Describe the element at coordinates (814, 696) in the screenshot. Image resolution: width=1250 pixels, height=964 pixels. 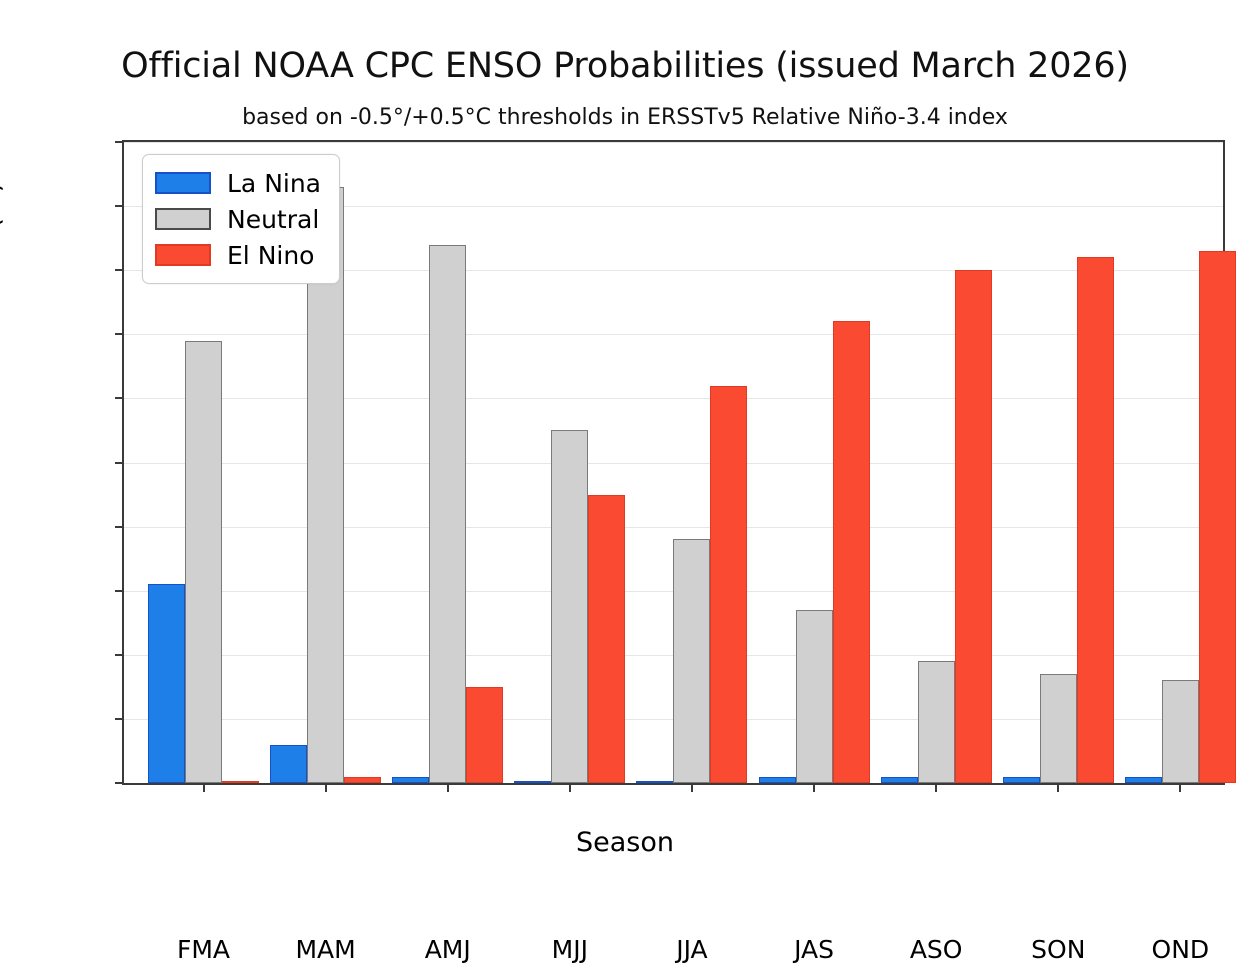
I see `bar-jas-neutral` at that location.